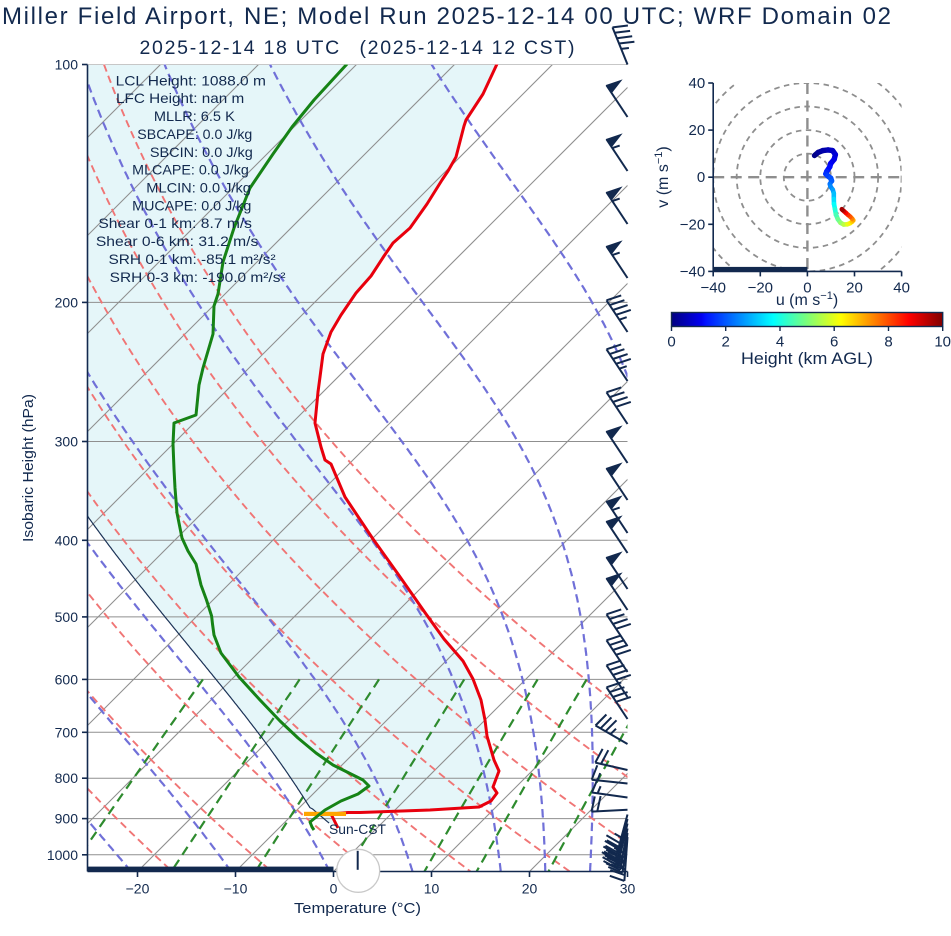 This screenshot has width=951, height=936. I want to click on svg-text: 700, so click(67, 732).